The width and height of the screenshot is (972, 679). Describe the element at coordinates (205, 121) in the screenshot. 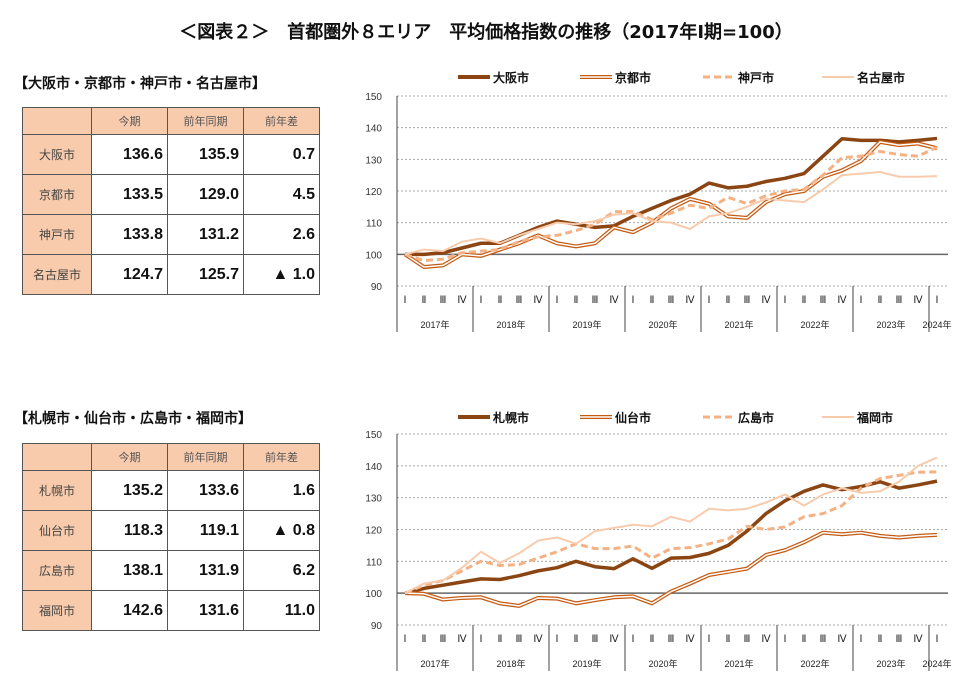

I see `table-header: 前年同期` at that location.